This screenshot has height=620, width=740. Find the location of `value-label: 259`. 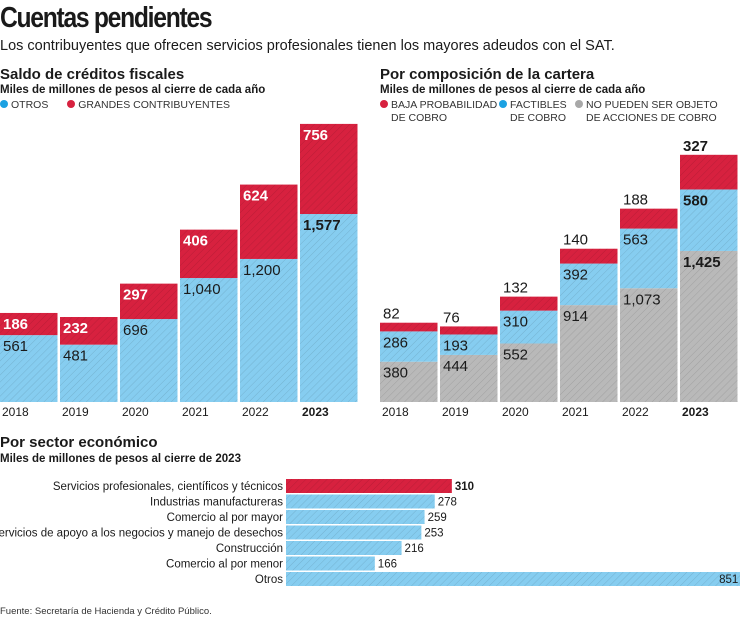

value-label: 259 is located at coordinates (437, 518).